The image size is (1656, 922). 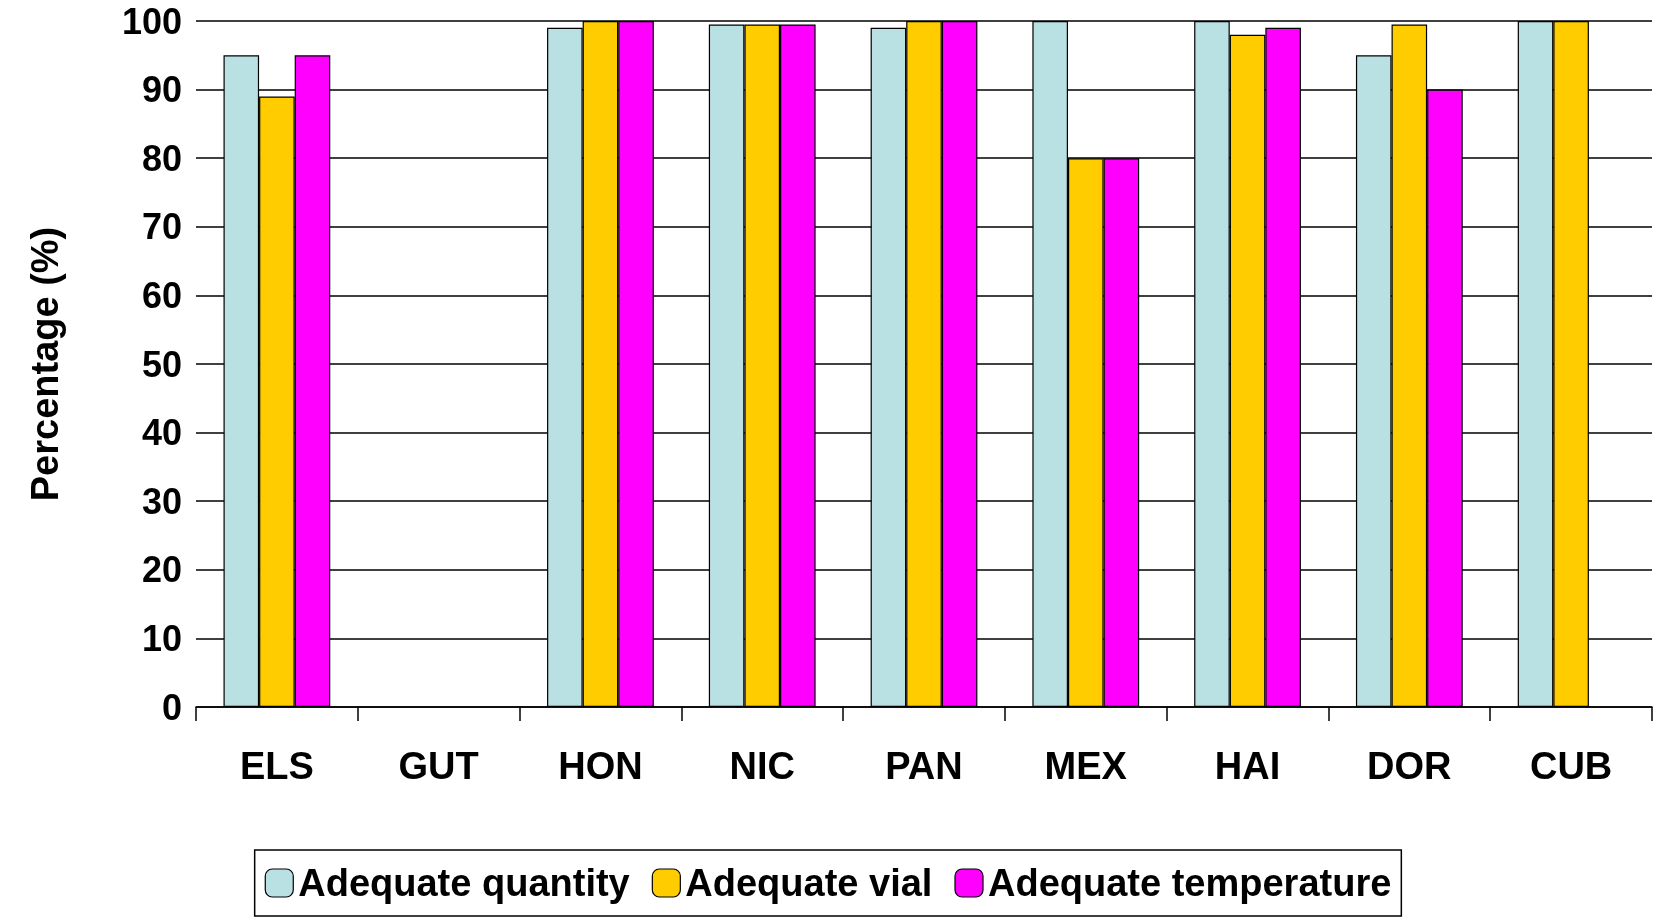 What do you see at coordinates (161, 158) in the screenshot?
I see `y-tick-label: 80` at bounding box center [161, 158].